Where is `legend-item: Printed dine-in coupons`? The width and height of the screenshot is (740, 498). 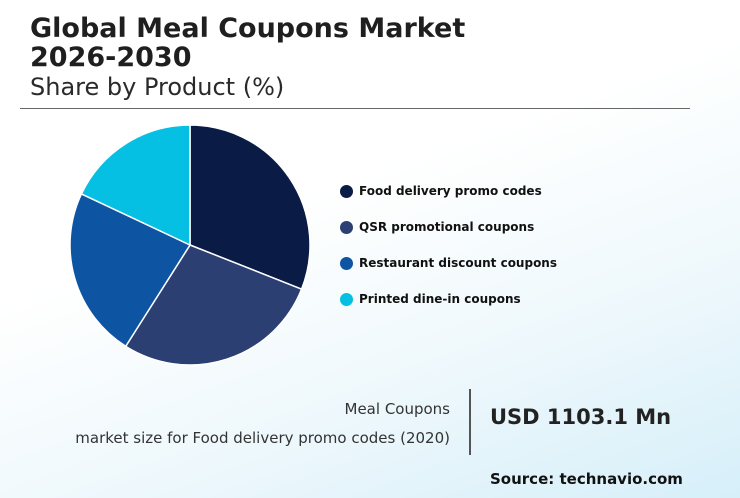 legend-item: Printed dine-in coupons is located at coordinates (448, 299).